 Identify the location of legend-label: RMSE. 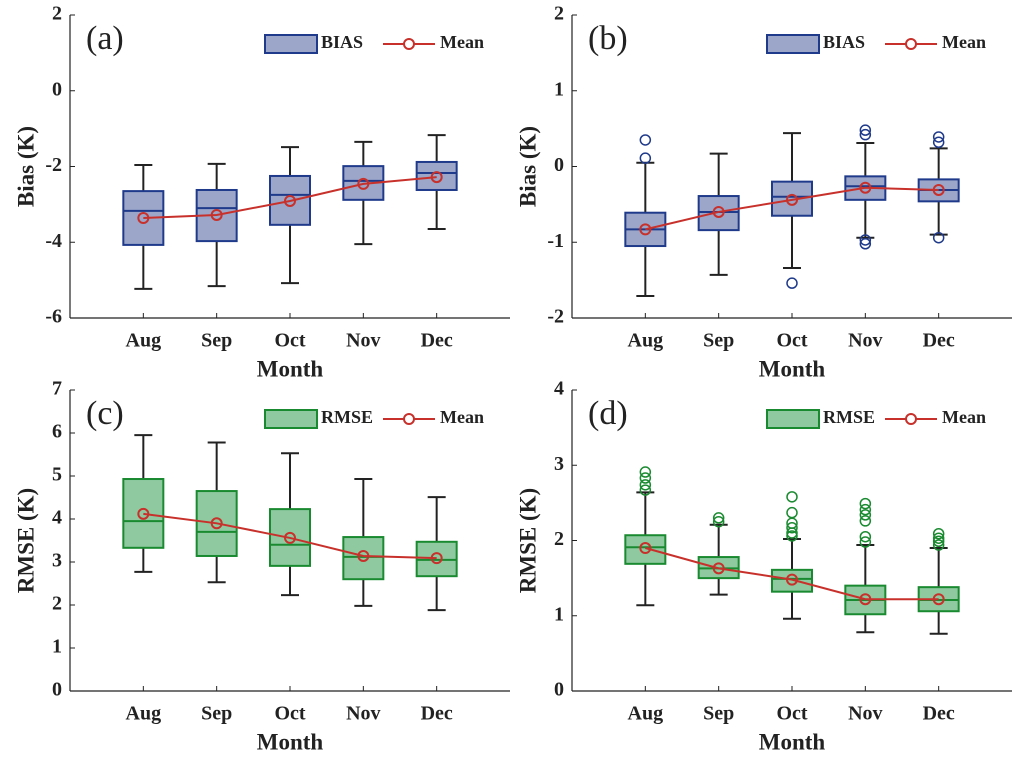
(347, 417).